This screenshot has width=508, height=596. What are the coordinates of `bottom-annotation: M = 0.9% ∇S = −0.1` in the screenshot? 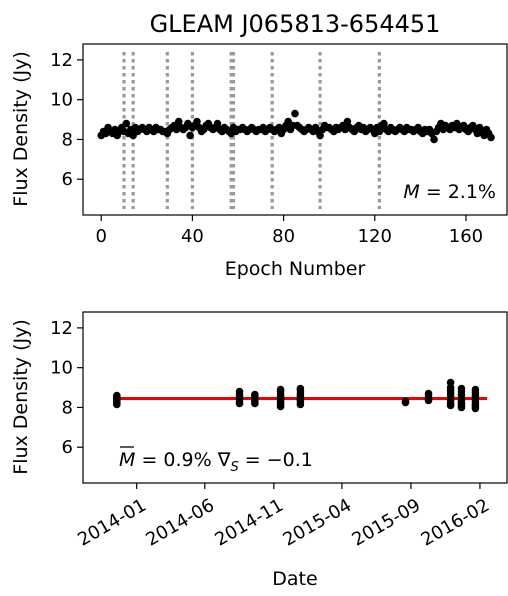 It's located at (216, 460).